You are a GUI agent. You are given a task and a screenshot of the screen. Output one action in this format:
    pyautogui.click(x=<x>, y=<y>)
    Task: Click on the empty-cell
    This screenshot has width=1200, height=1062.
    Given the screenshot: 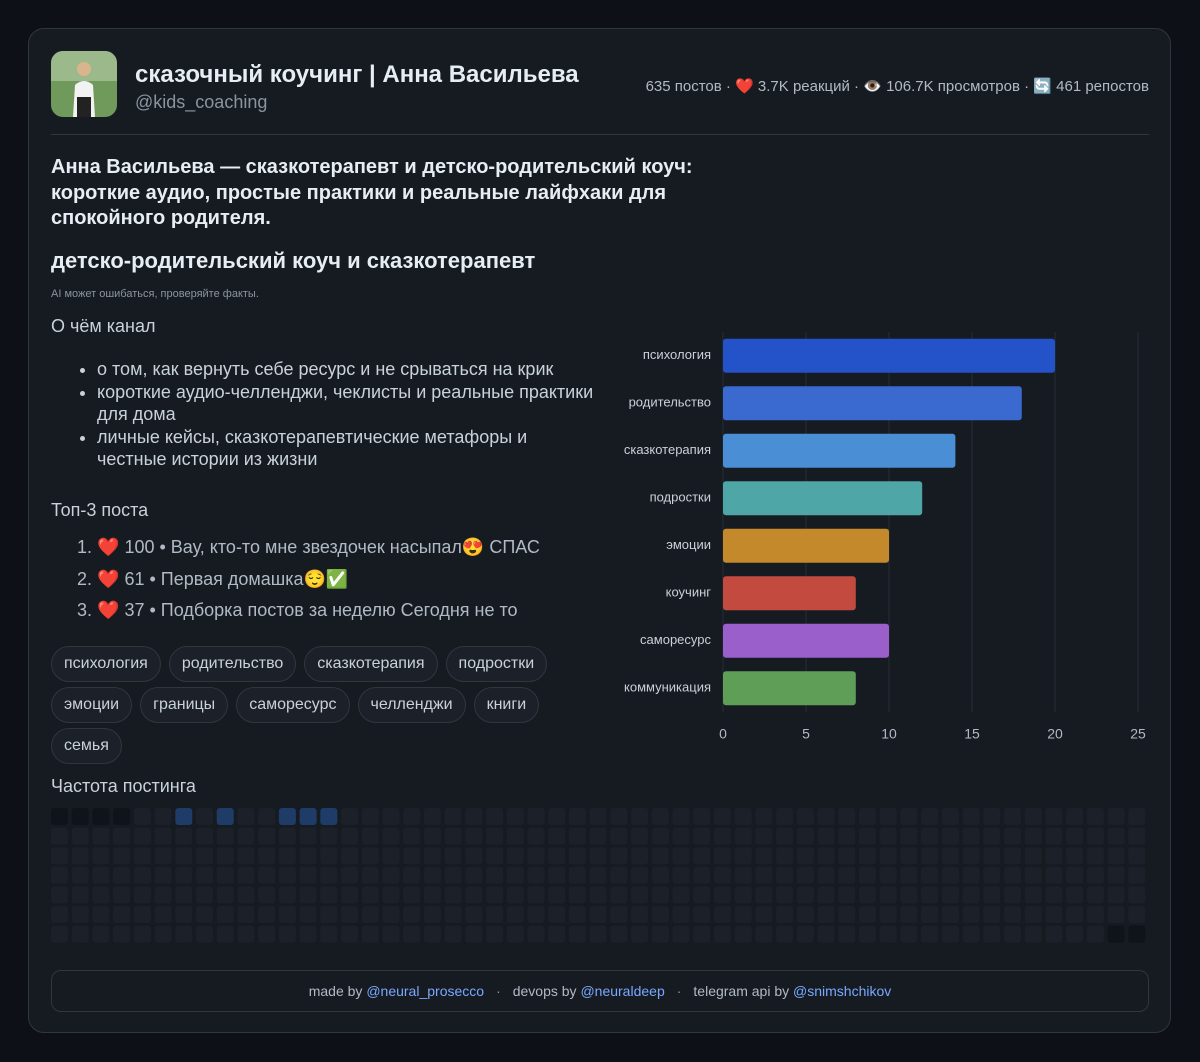 What is the action you would take?
    pyautogui.click(x=1116, y=934)
    